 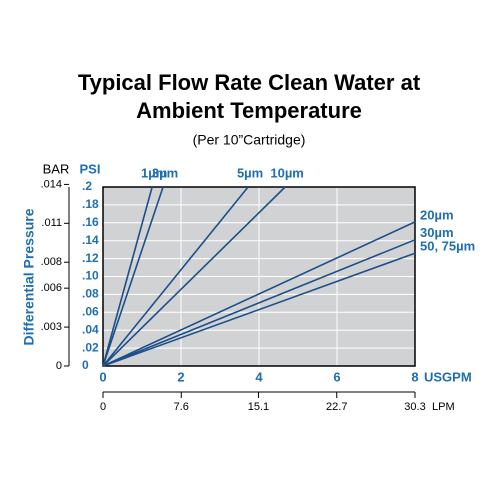 I want to click on y2-unit: BAR, so click(x=56, y=168).